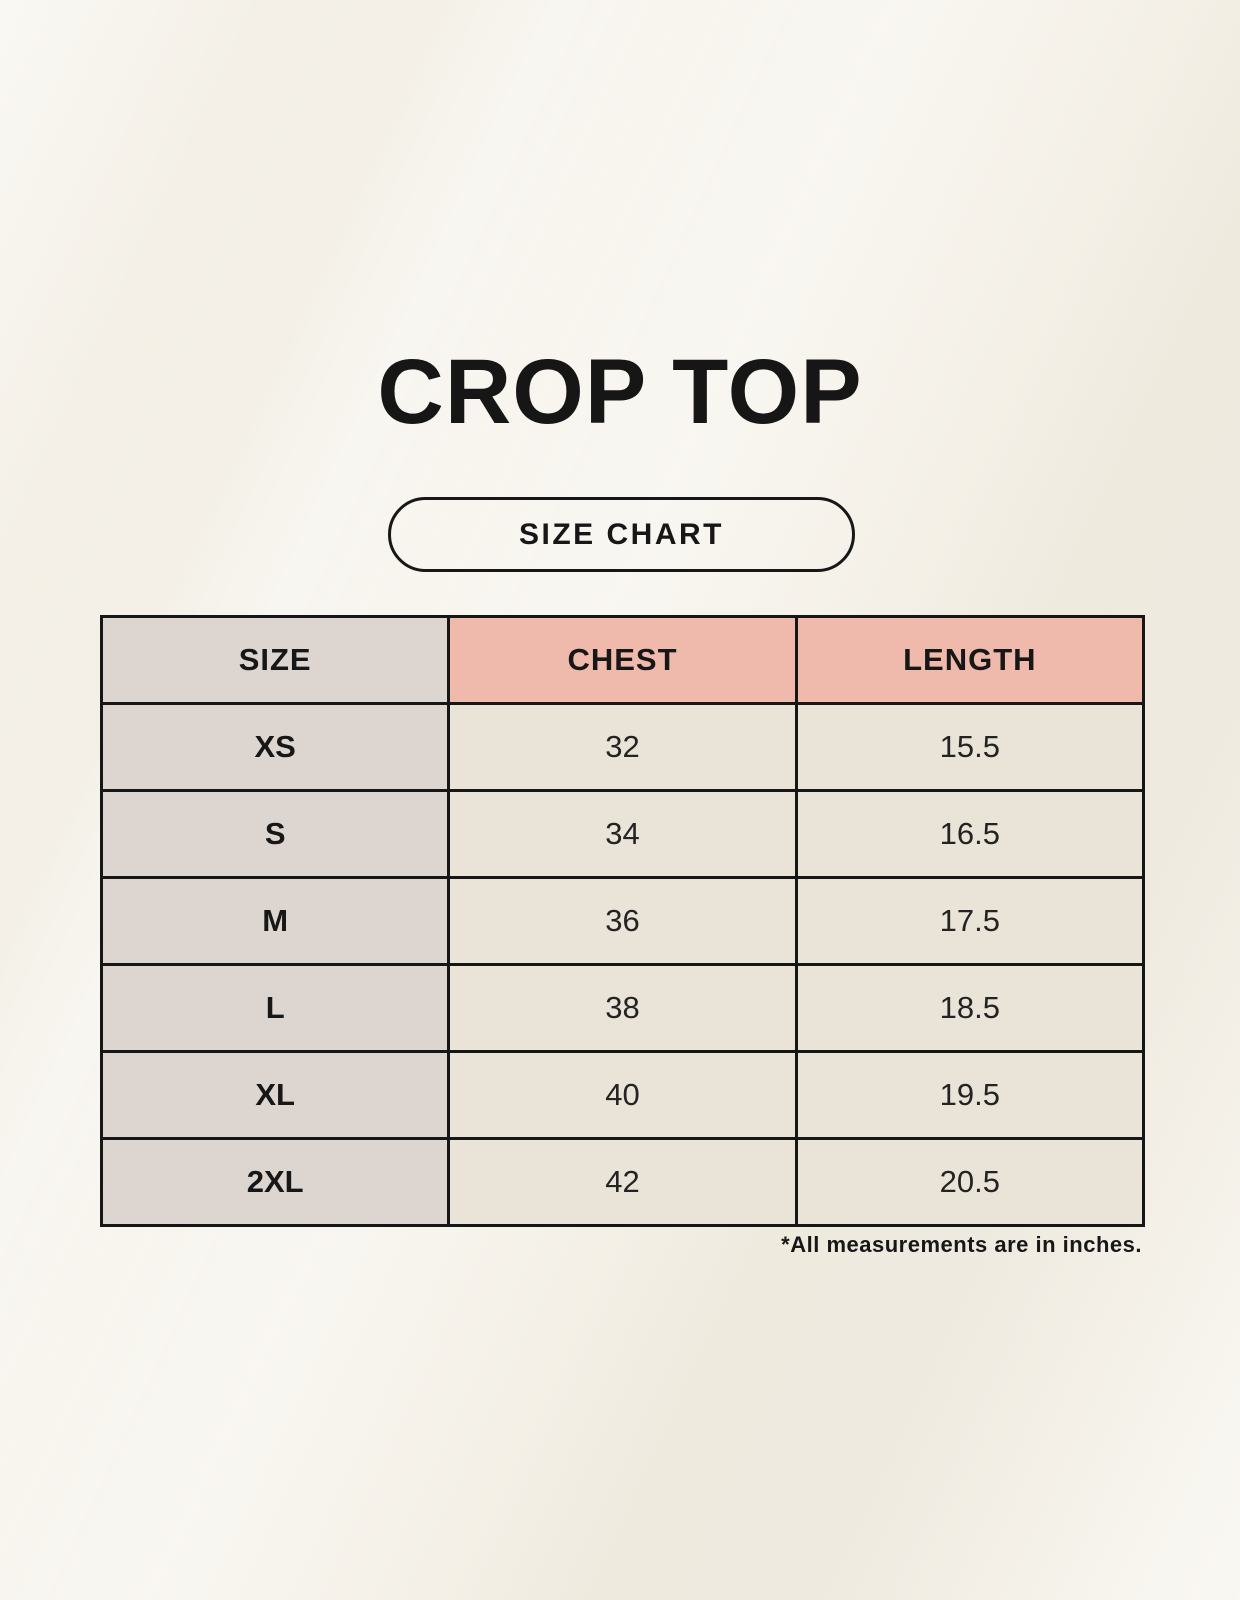 The width and height of the screenshot is (1240, 1600). I want to click on length-value: 16.5, so click(969, 834).